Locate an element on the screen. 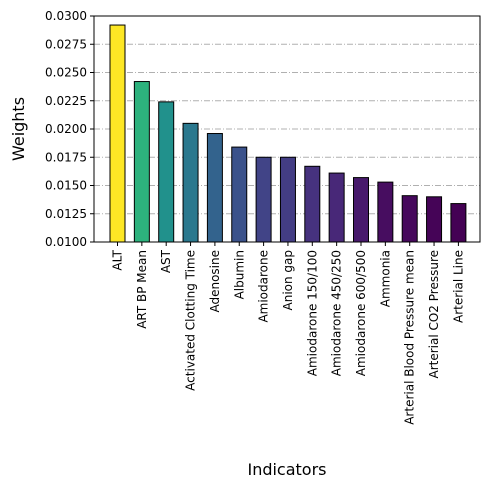  x-tick-label: Arterial Line is located at coordinates (458, 286).